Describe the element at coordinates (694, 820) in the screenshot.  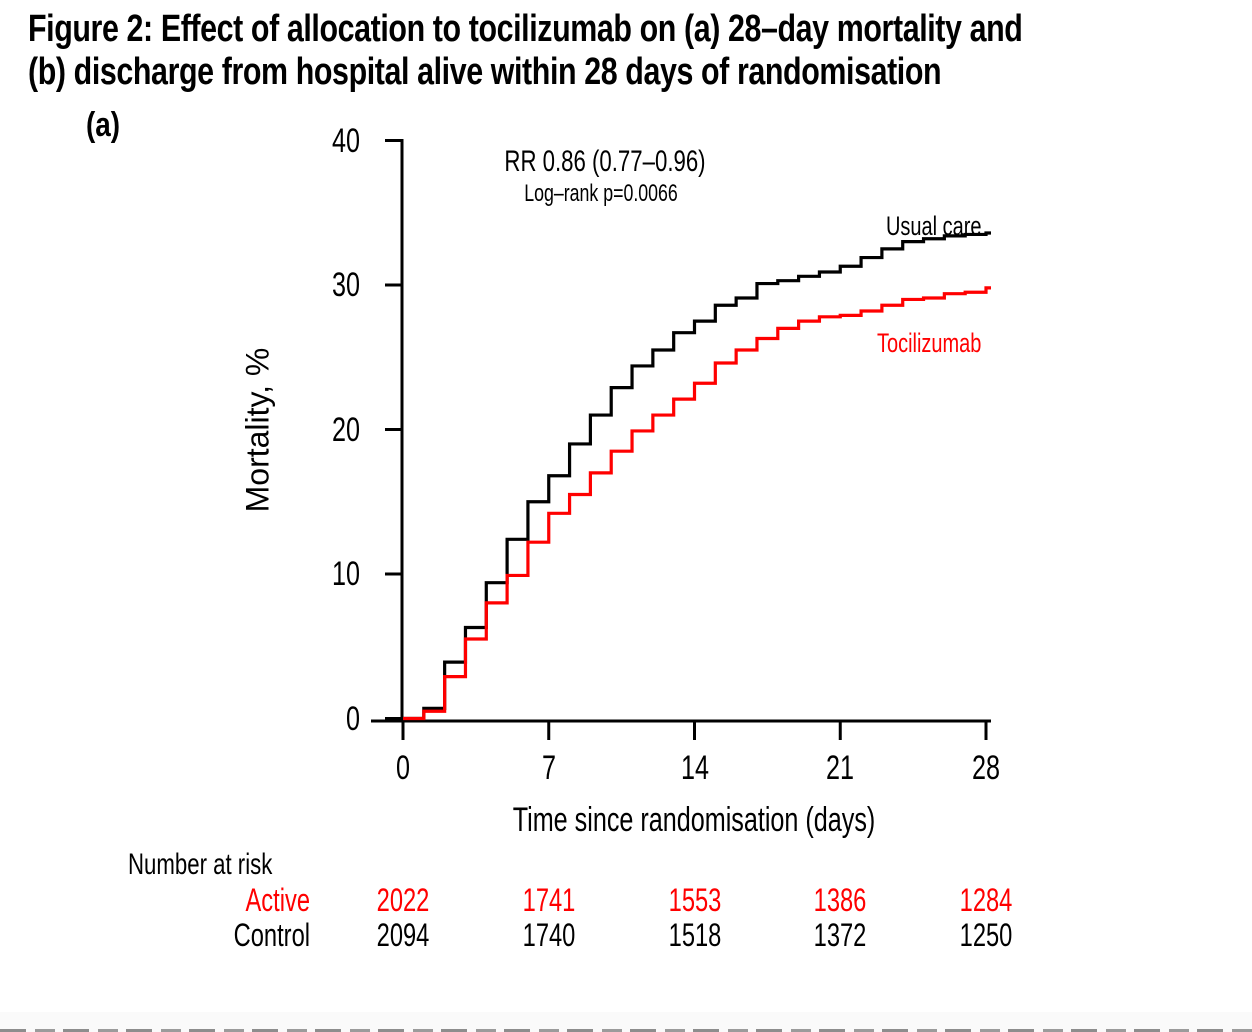
I see `x-axis-title: Time since randomisation (days)` at that location.